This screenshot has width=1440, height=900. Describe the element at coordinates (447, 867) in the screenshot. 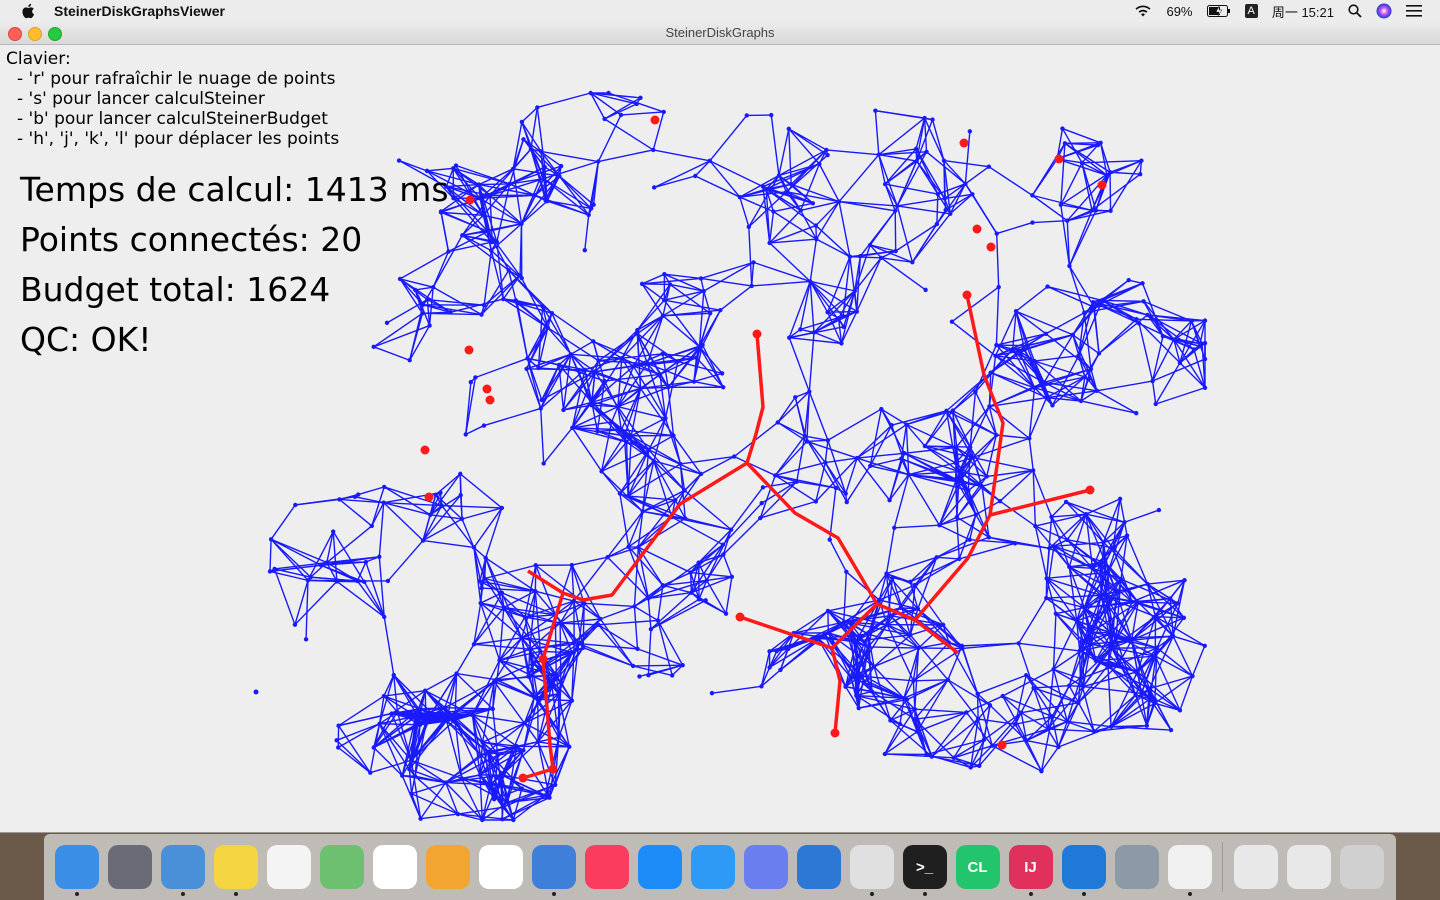

I see `pages-icon` at that location.